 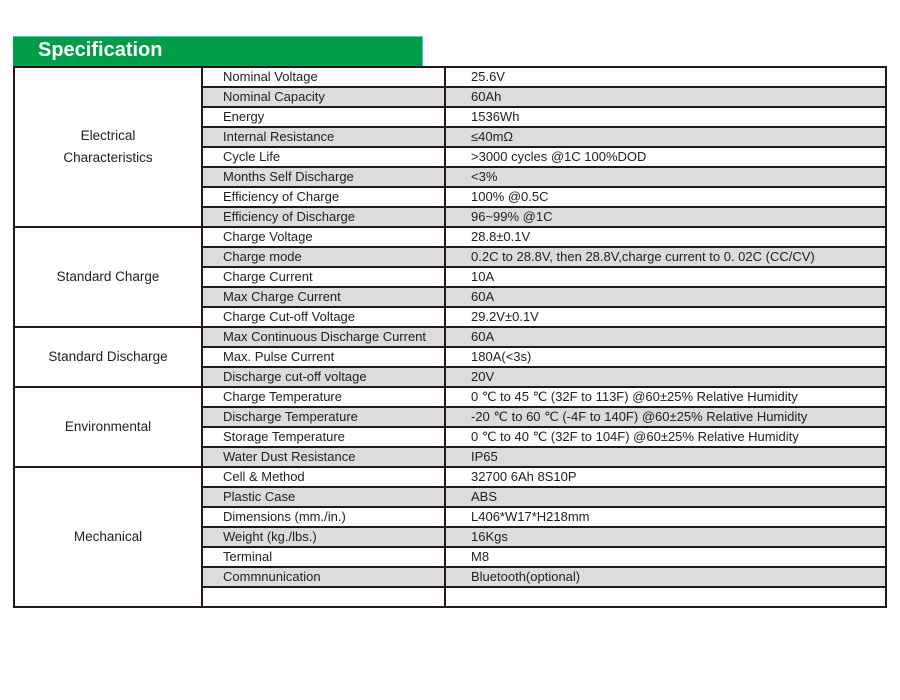 I want to click on spec-row: Energy 1536Wh, so click(x=450, y=117).